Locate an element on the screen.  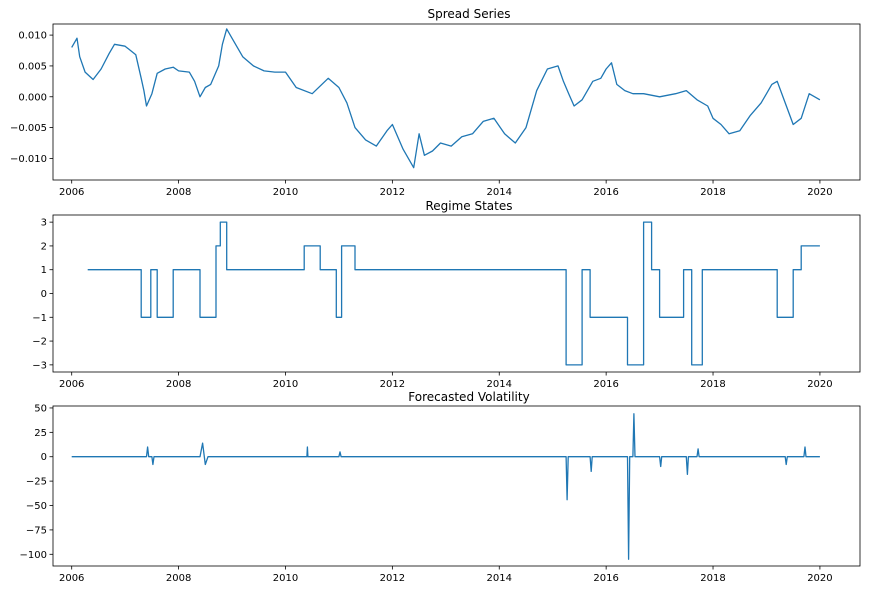
regime-states-ytick-label: −3 is located at coordinates (39, 365).